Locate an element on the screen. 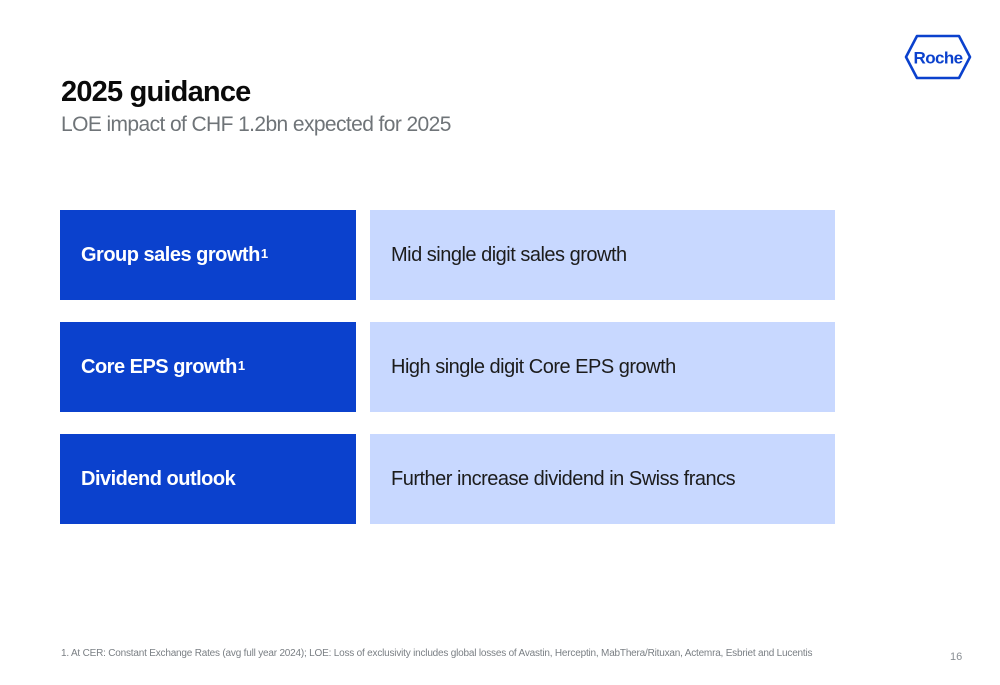  guidance-value-cell: High single digit Core EPS growth is located at coordinates (602, 367).